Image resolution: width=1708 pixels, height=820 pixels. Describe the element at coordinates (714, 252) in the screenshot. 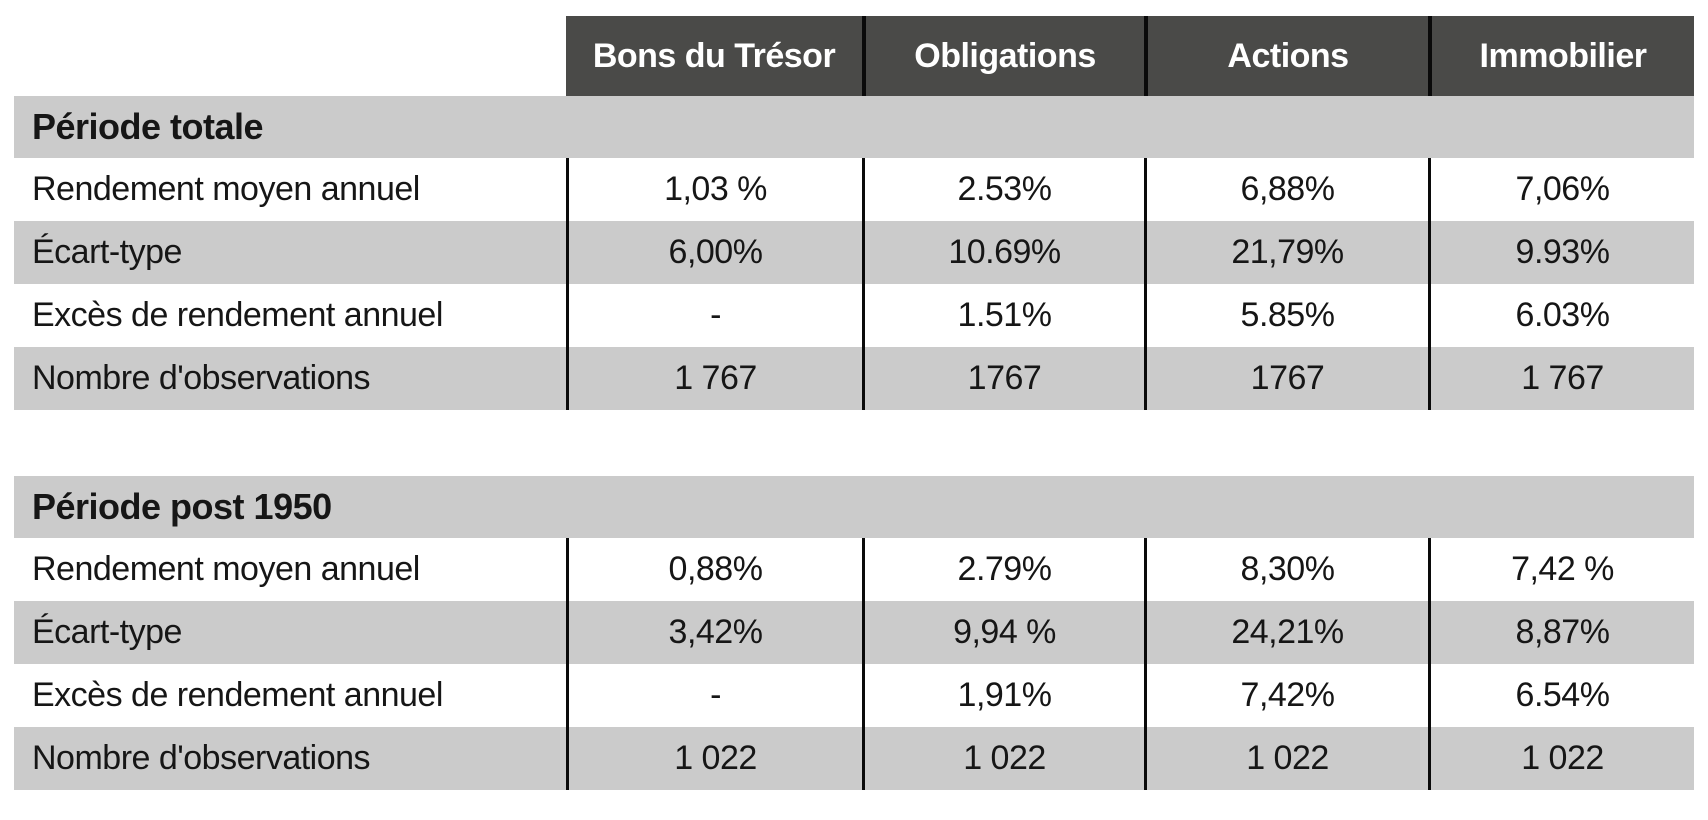

I see `cell-value: 6,00%` at that location.